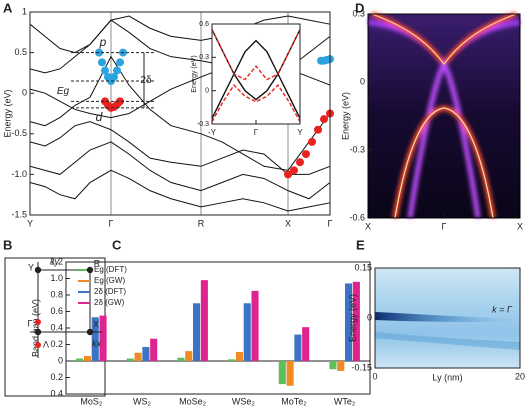  Describe the element at coordinates (19, 214) in the screenshot. I see `y-tick-label: -1.5` at that location.